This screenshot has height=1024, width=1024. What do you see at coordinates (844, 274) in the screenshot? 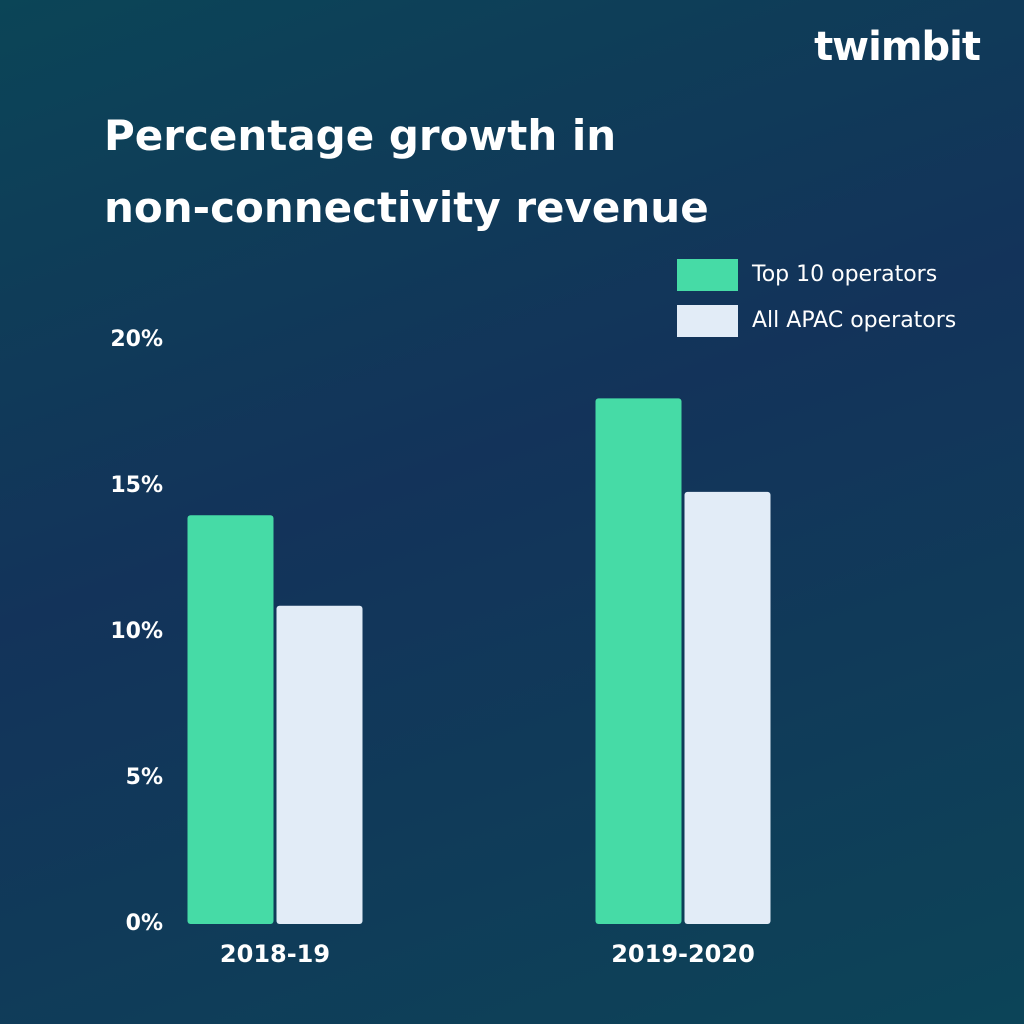
I see `legend-label: Top 10 operators` at bounding box center [844, 274].